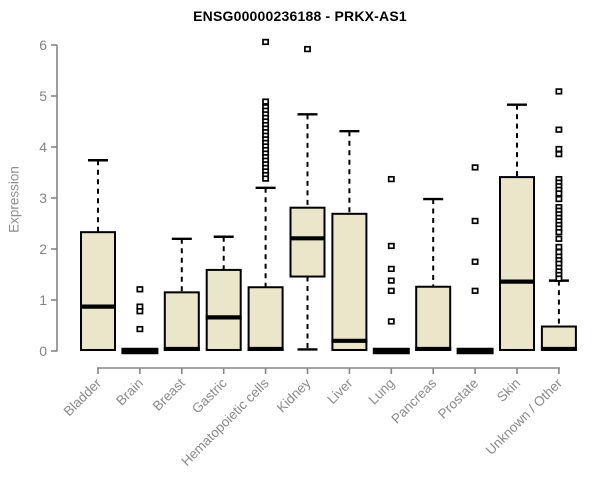 This screenshot has height=500, width=600. I want to click on x-category-label: Brain, so click(129, 392).